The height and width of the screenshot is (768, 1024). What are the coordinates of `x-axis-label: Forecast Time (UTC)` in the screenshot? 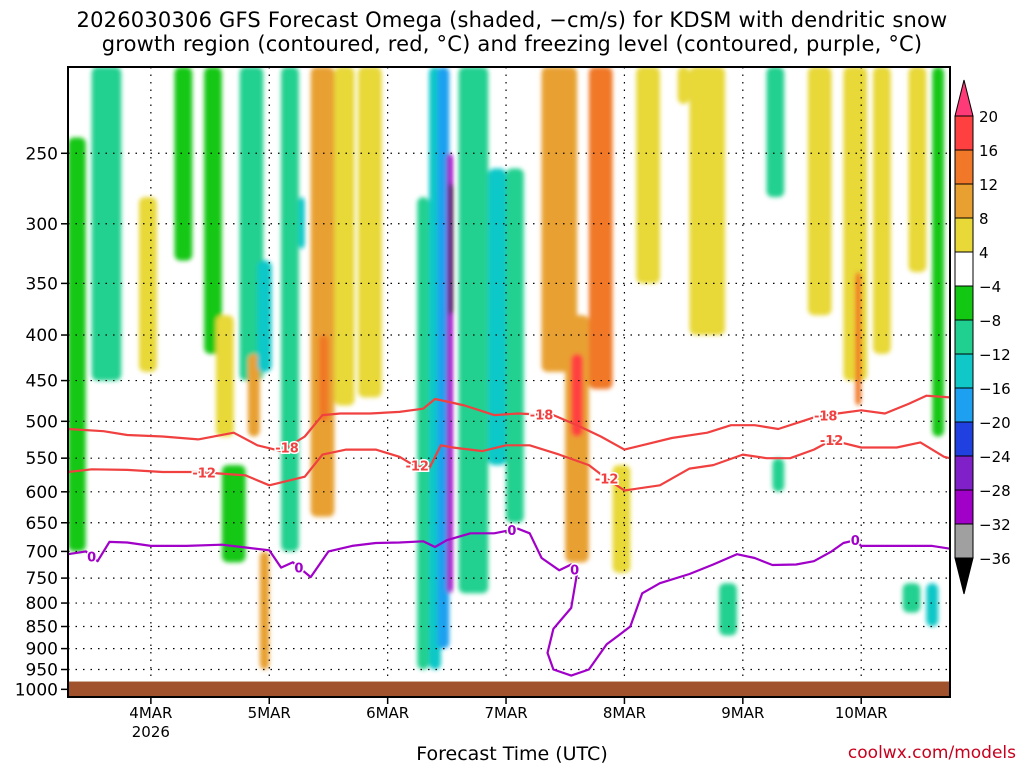 It's located at (512, 754).